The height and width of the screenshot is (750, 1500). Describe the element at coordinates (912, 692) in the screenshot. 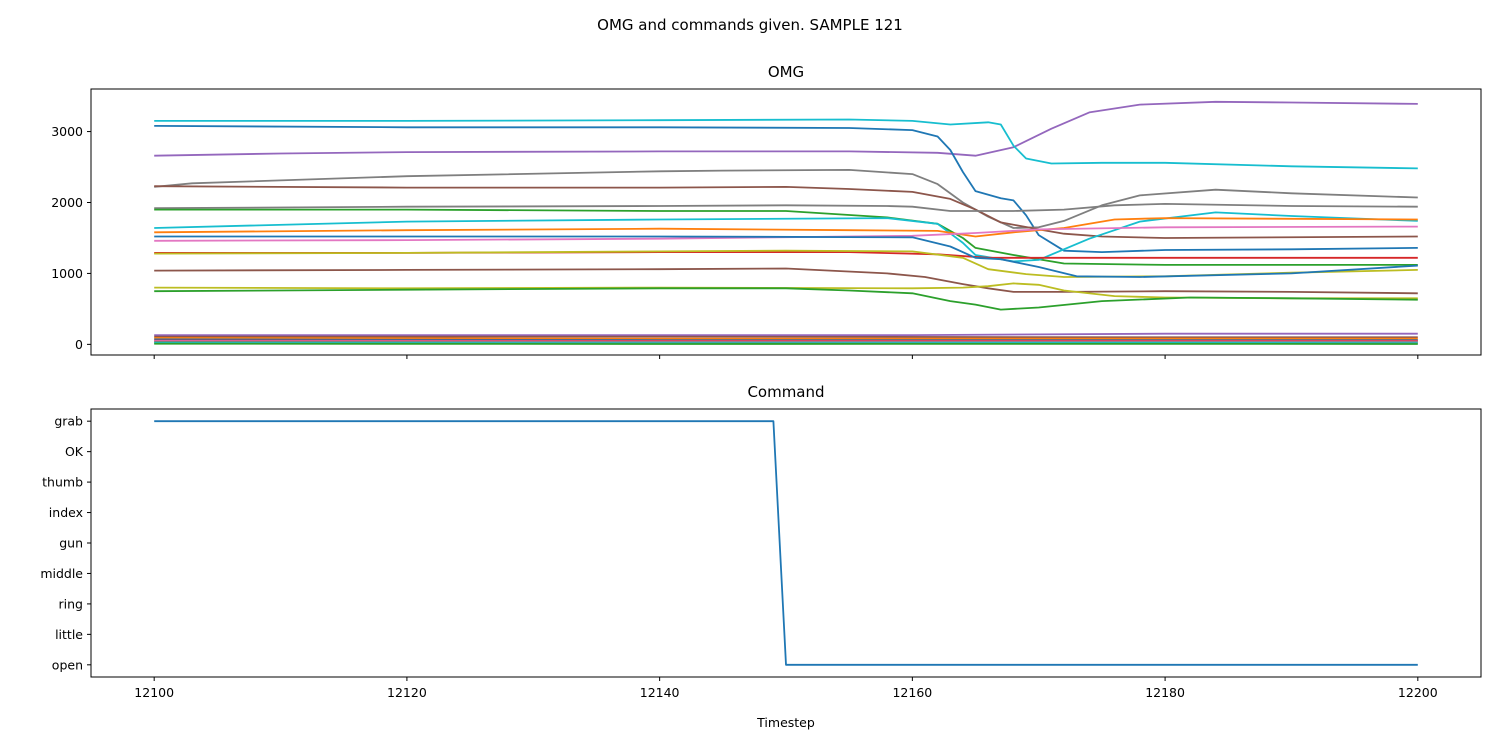

I see `x-tick-label-3: 12160` at that location.